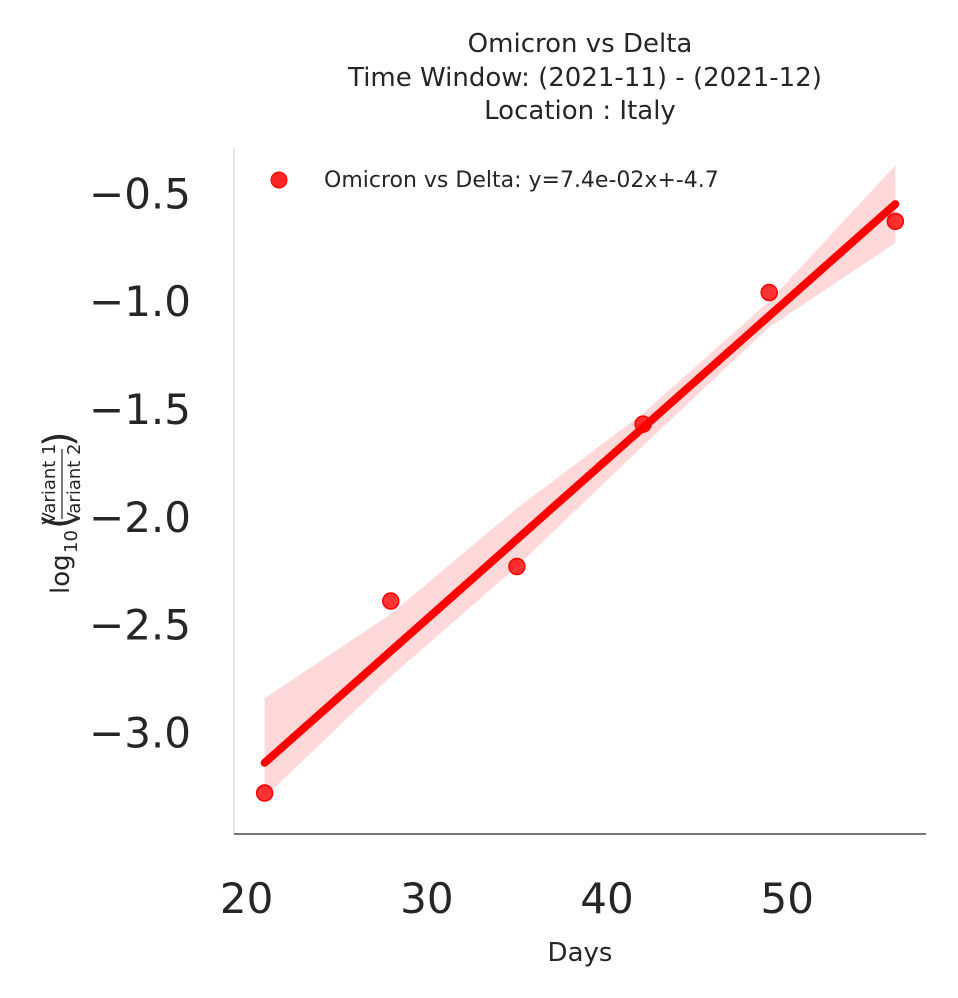  What do you see at coordinates (580, 953) in the screenshot?
I see `x-axis-label: Days` at bounding box center [580, 953].